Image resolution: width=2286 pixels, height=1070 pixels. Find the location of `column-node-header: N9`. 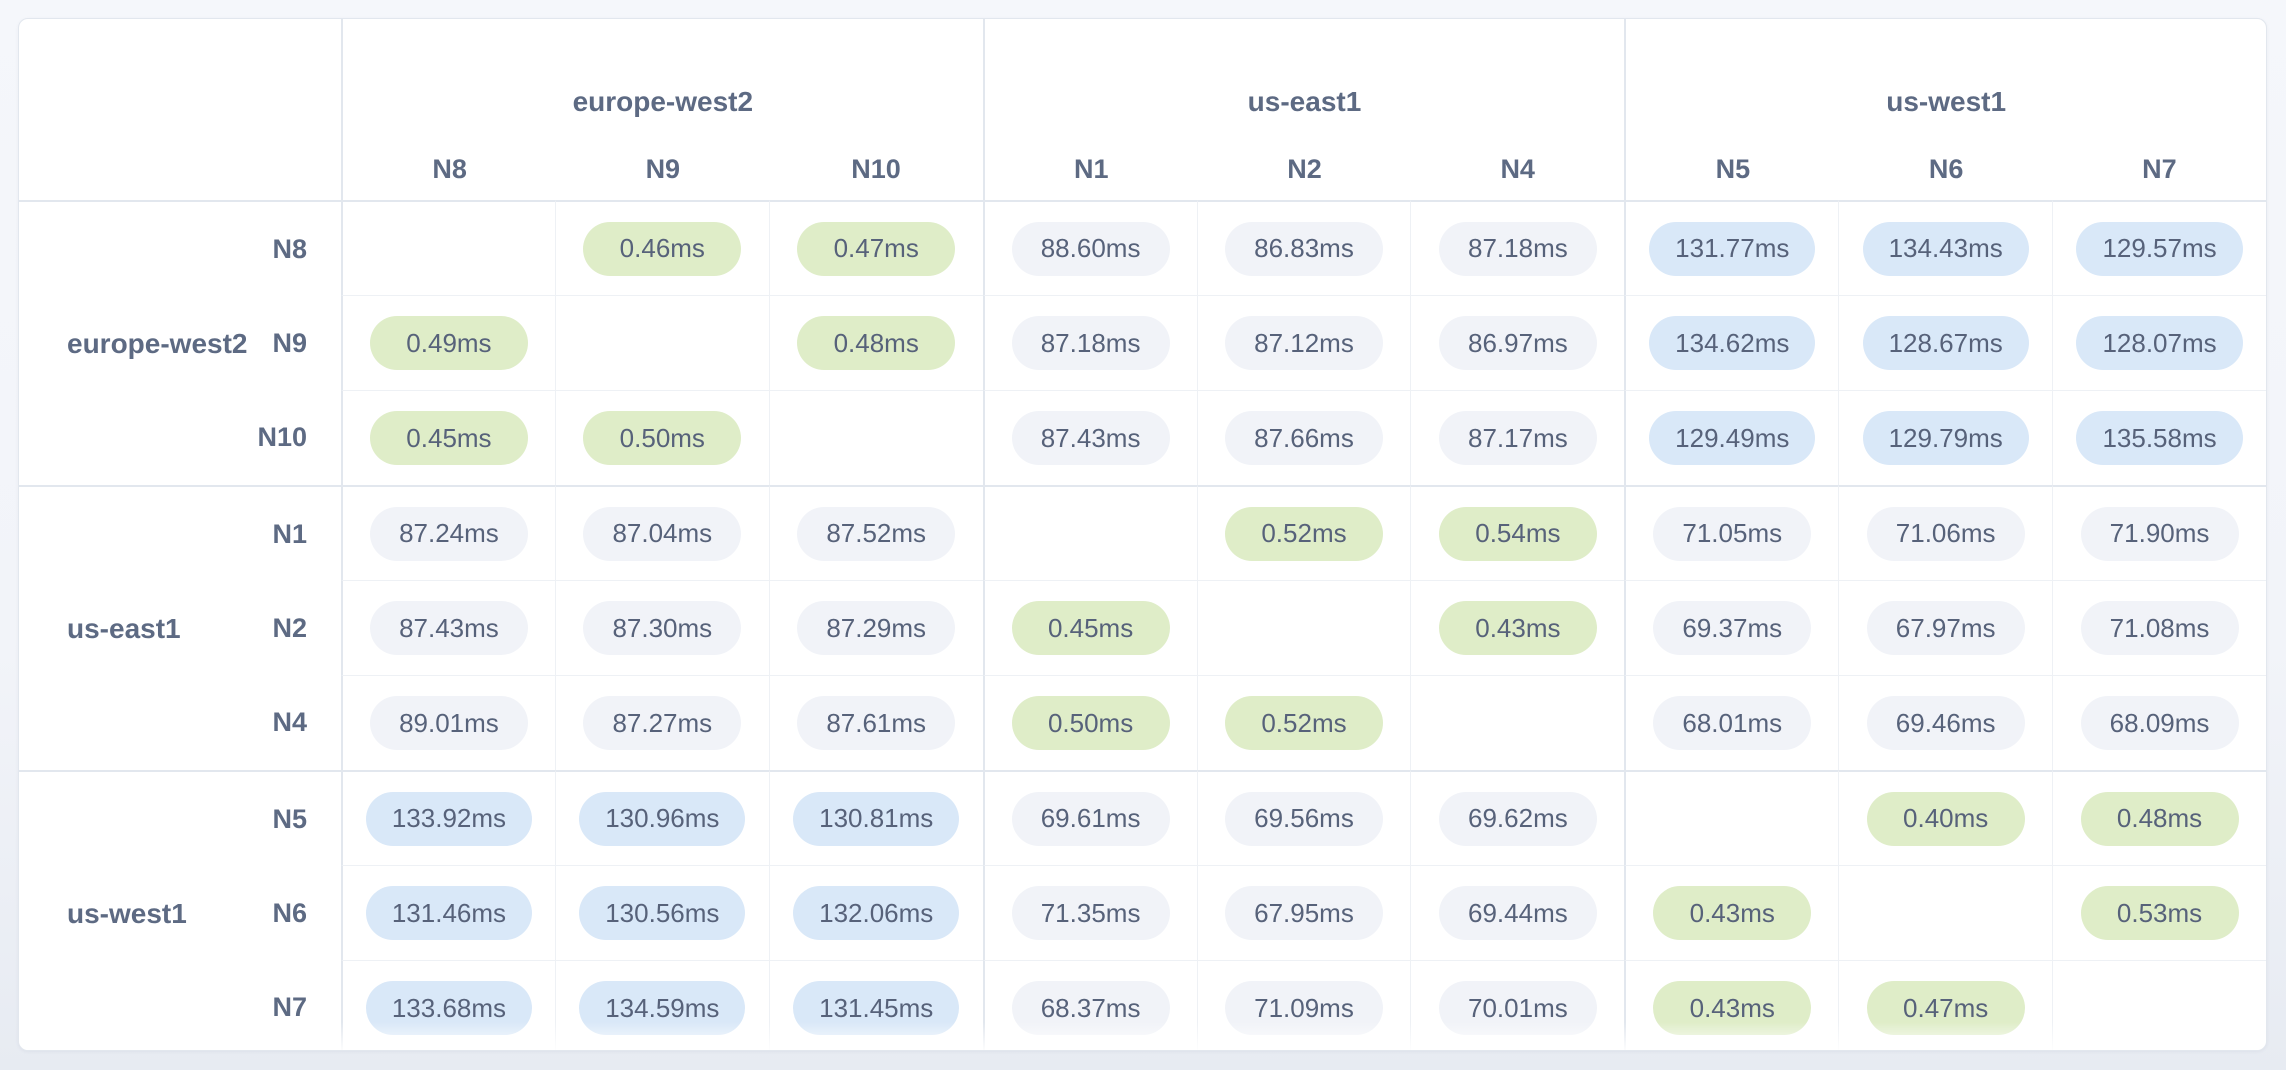

column-node-header: N9 is located at coordinates (663, 168).